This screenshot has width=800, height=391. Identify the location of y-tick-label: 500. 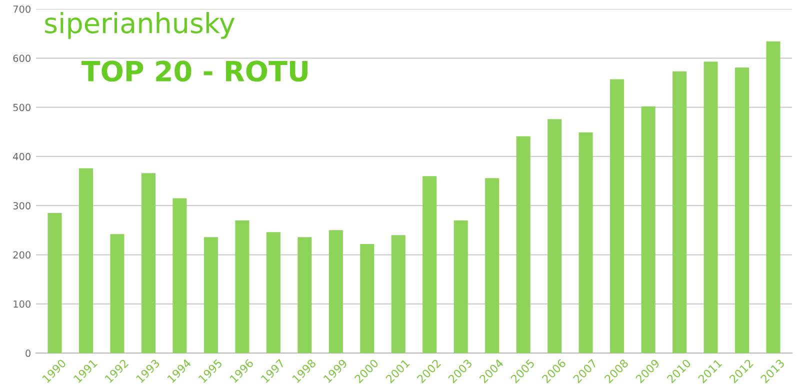
(21, 108).